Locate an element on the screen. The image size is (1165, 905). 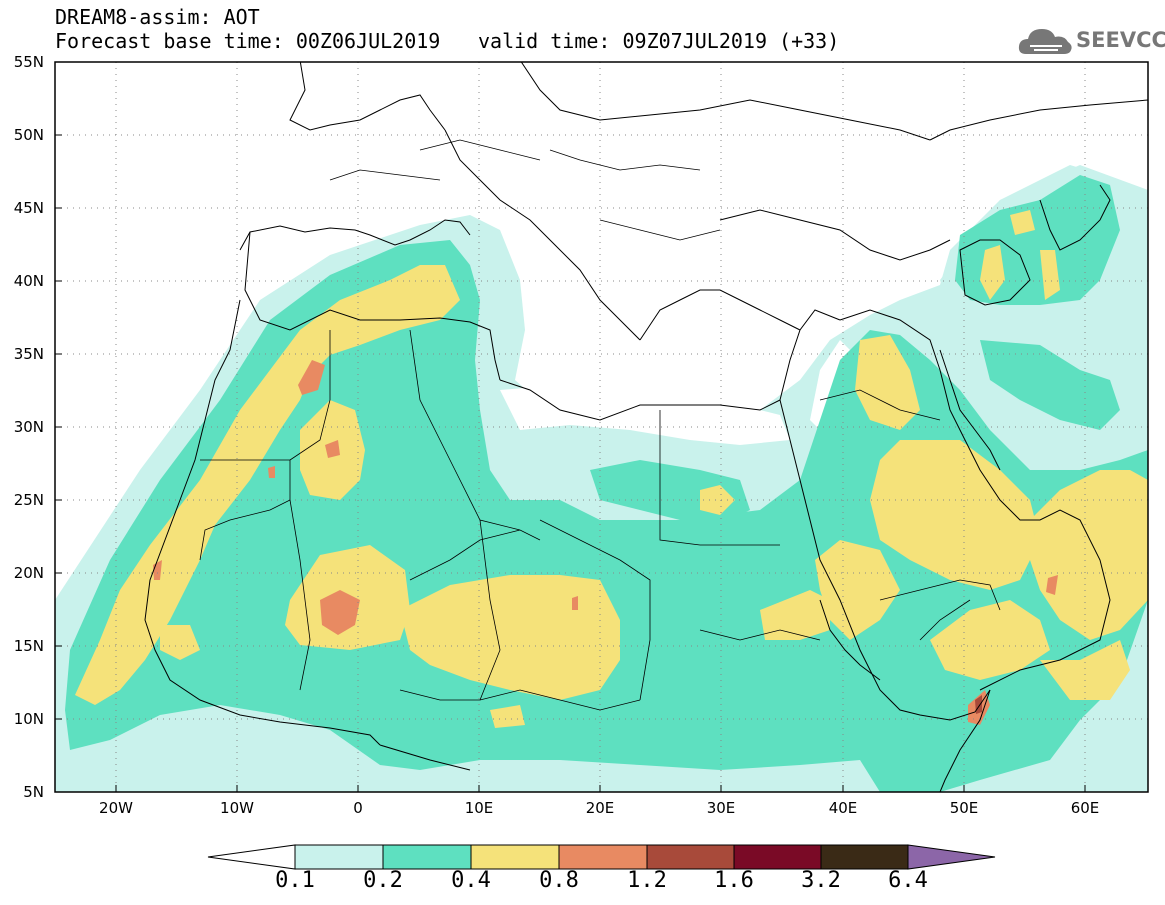
colorbar-label: 1.6 is located at coordinates (734, 880).